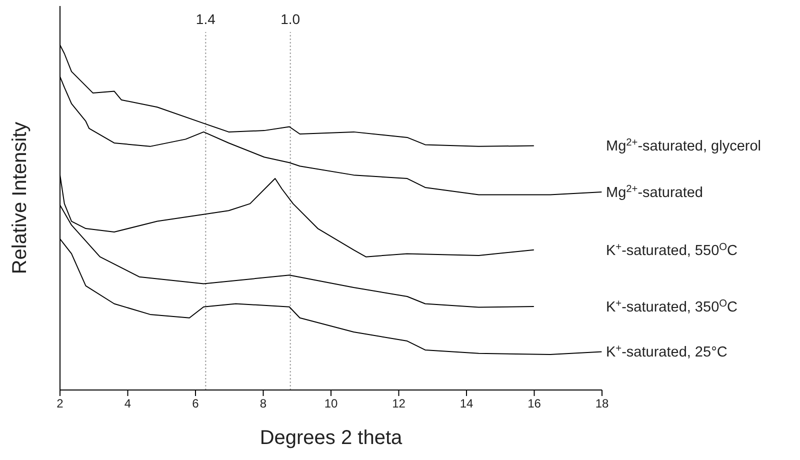 The height and width of the screenshot is (460, 800). What do you see at coordinates (672, 307) in the screenshot?
I see `text: K$^{+}$-saturated, 350$^{O}$C` at bounding box center [672, 307].